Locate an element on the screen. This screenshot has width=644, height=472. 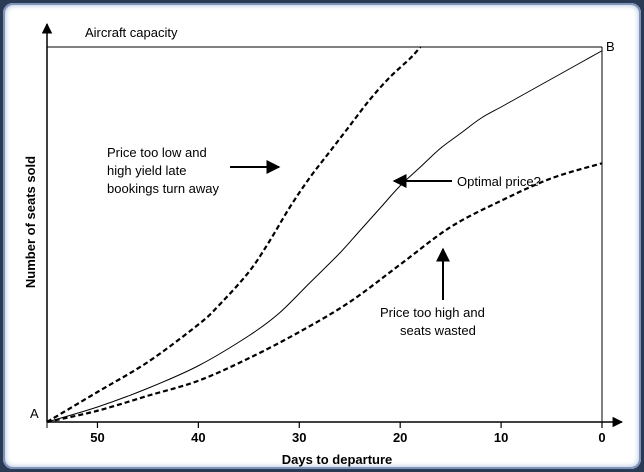
x-tick-label: 10 is located at coordinates (501, 437).